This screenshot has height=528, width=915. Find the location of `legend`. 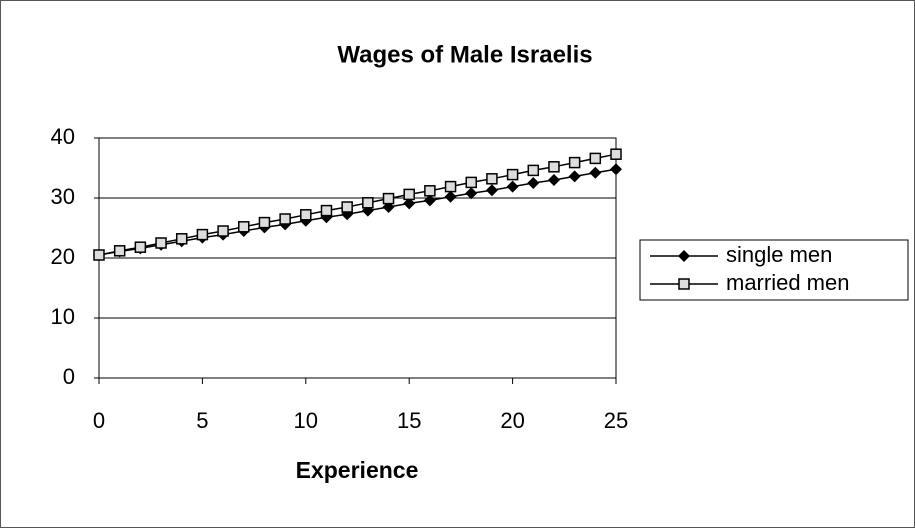

legend is located at coordinates (774, 270).